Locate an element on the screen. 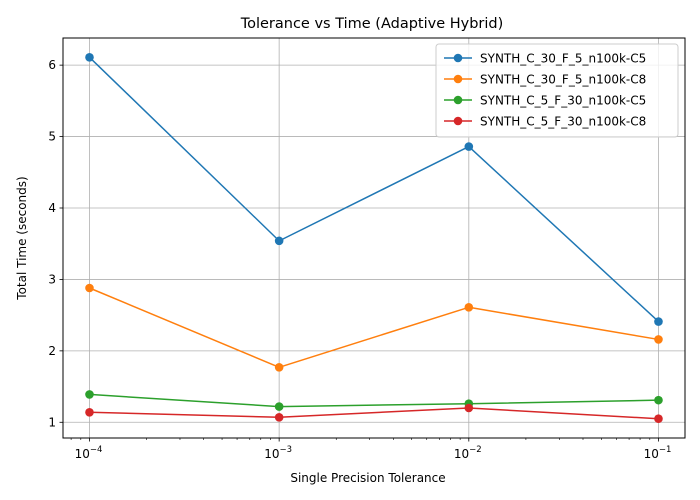 Image resolution: width=700 pixels, height=500 pixels. legend-label: SYNTH_C_30_F_5_n100k-C5 is located at coordinates (563, 59).